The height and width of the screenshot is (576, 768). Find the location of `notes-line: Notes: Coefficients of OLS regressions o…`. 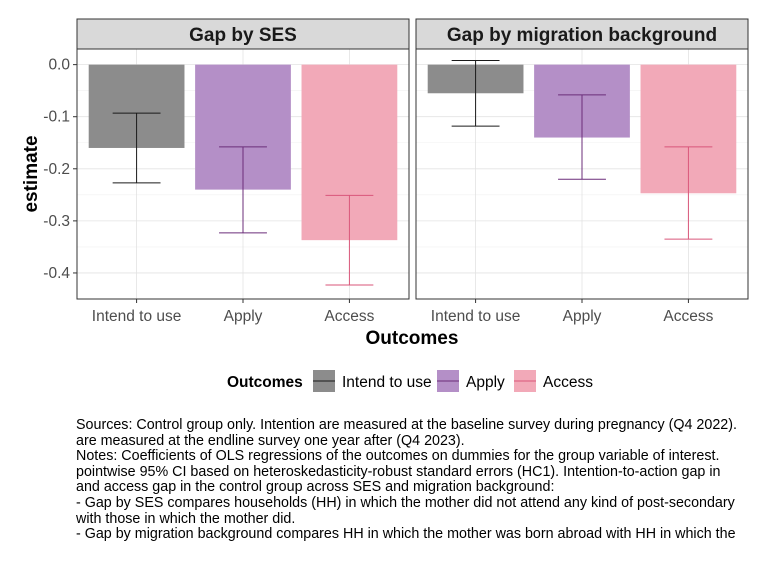

notes-line: Notes: Coefficients of OLS regressions o… is located at coordinates (398, 456).